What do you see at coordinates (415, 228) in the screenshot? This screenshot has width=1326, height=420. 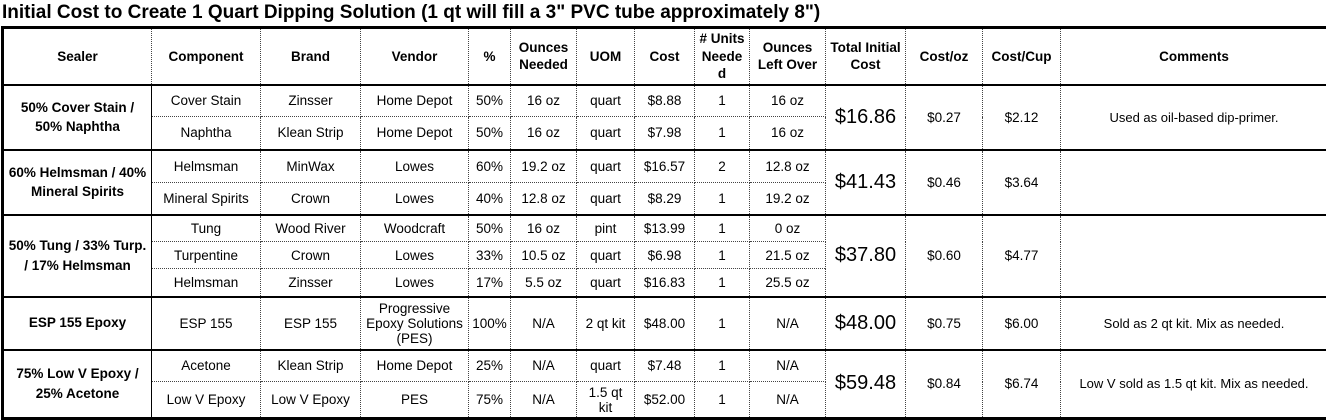 I see `cell-vendor: Woodcraft` at bounding box center [415, 228].